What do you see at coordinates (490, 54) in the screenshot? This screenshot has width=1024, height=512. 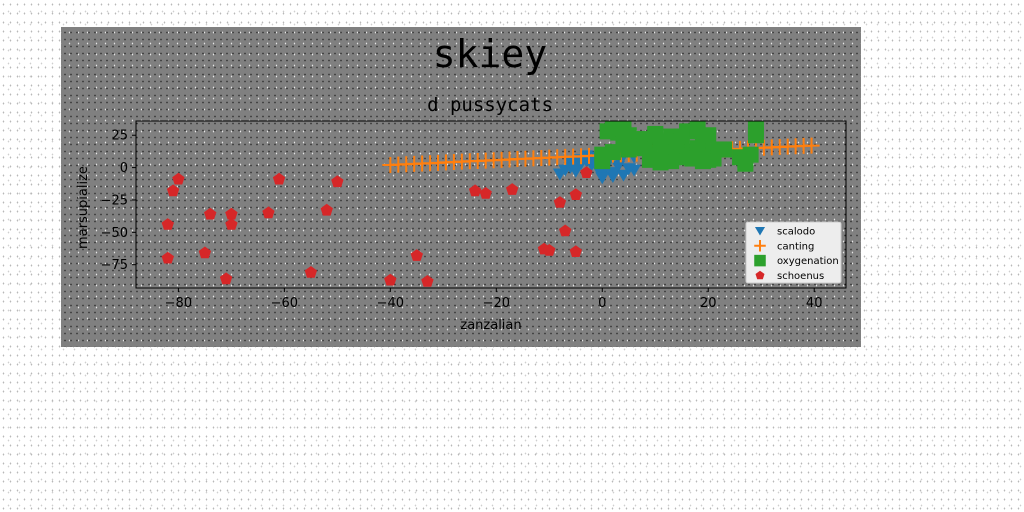 I see `chart-suptitle: skiey` at bounding box center [490, 54].